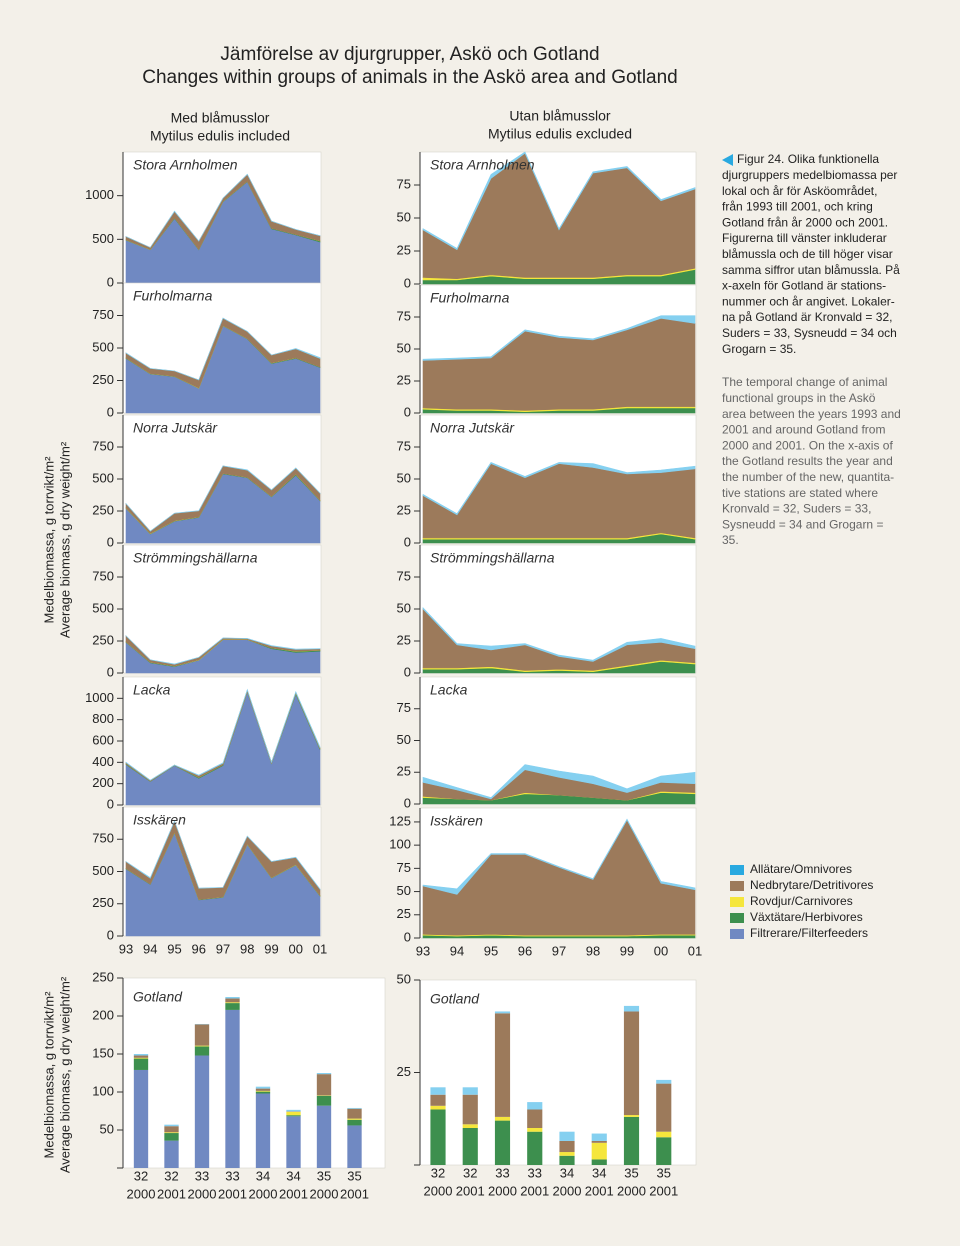 This screenshot has height=1246, width=960. I want to click on y-tick-label: 500, so click(103, 346).